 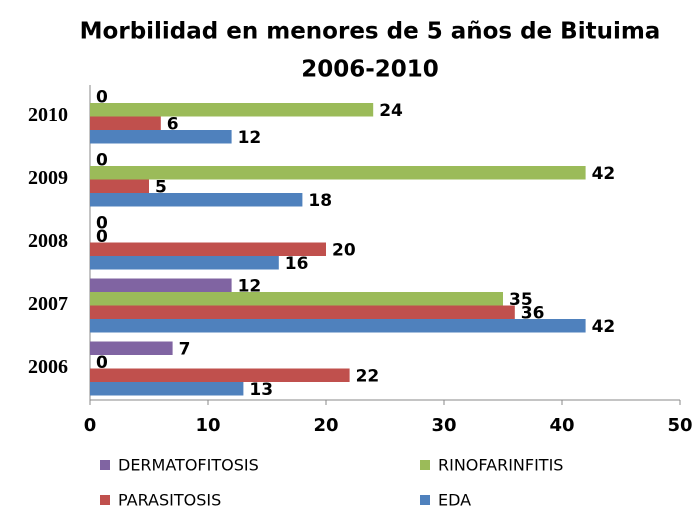 What do you see at coordinates (48, 115) in the screenshot?
I see `y-tick-label: 2010` at bounding box center [48, 115].